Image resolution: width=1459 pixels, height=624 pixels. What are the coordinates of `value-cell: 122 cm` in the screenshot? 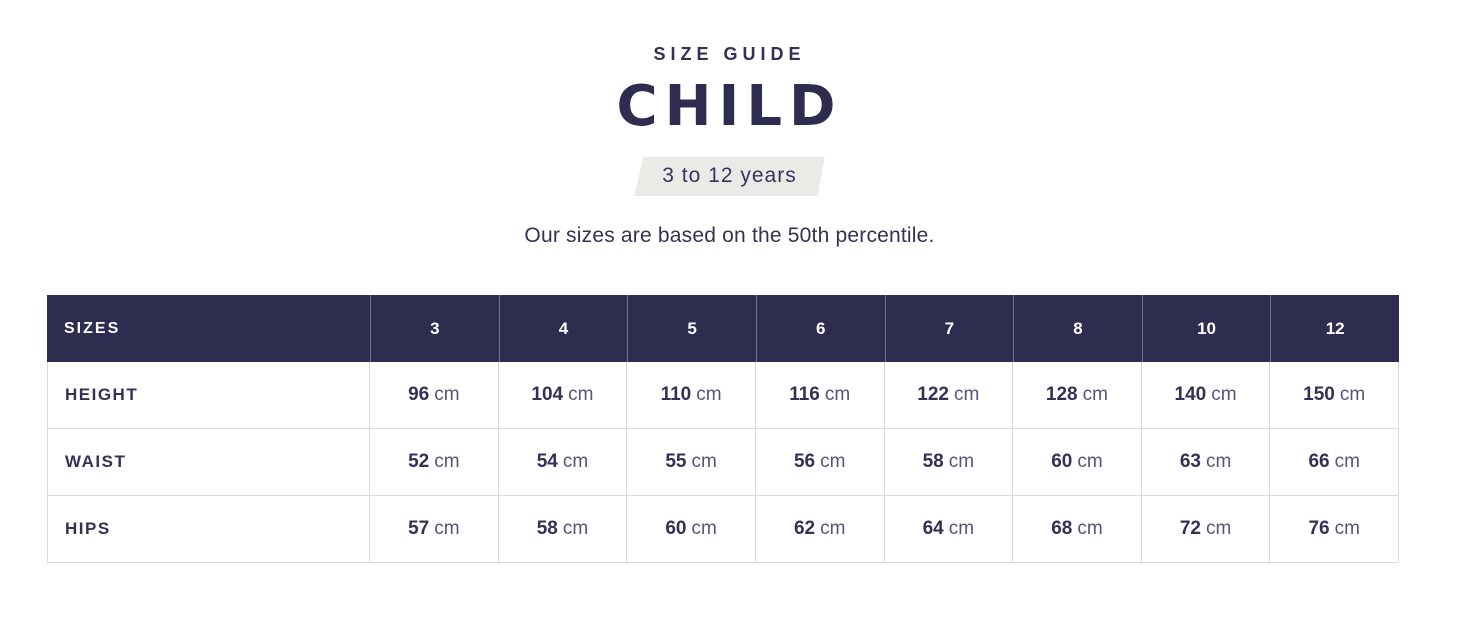 It's located at (949, 395).